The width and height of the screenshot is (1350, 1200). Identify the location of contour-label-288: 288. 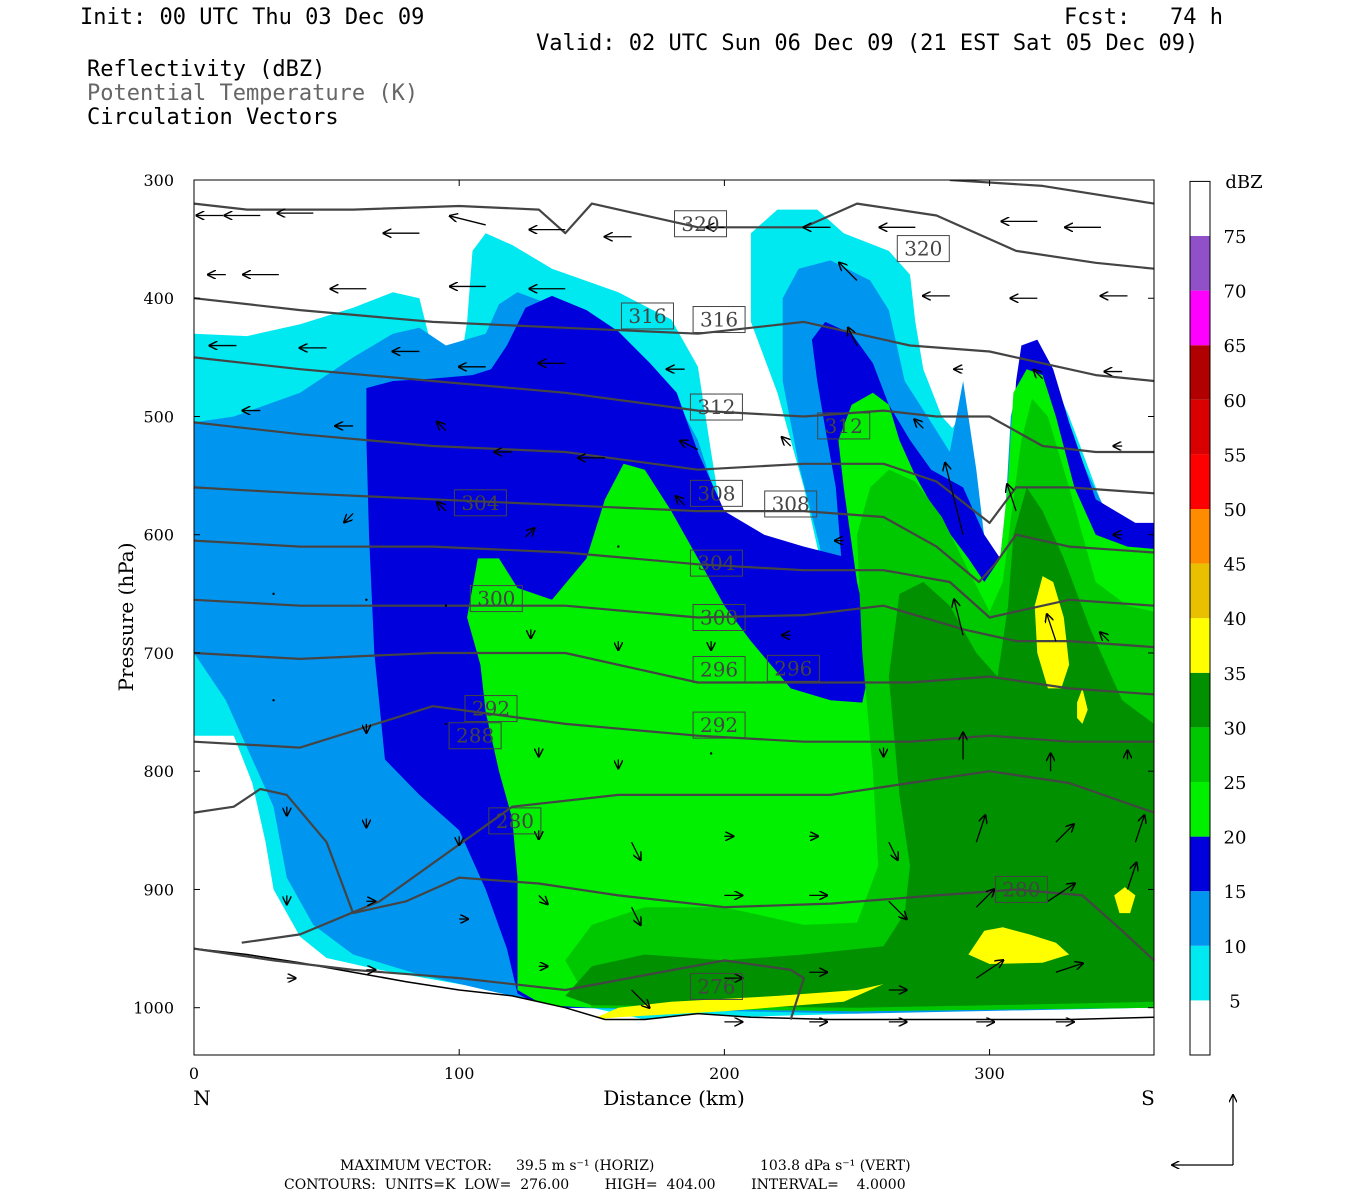
(475, 736).